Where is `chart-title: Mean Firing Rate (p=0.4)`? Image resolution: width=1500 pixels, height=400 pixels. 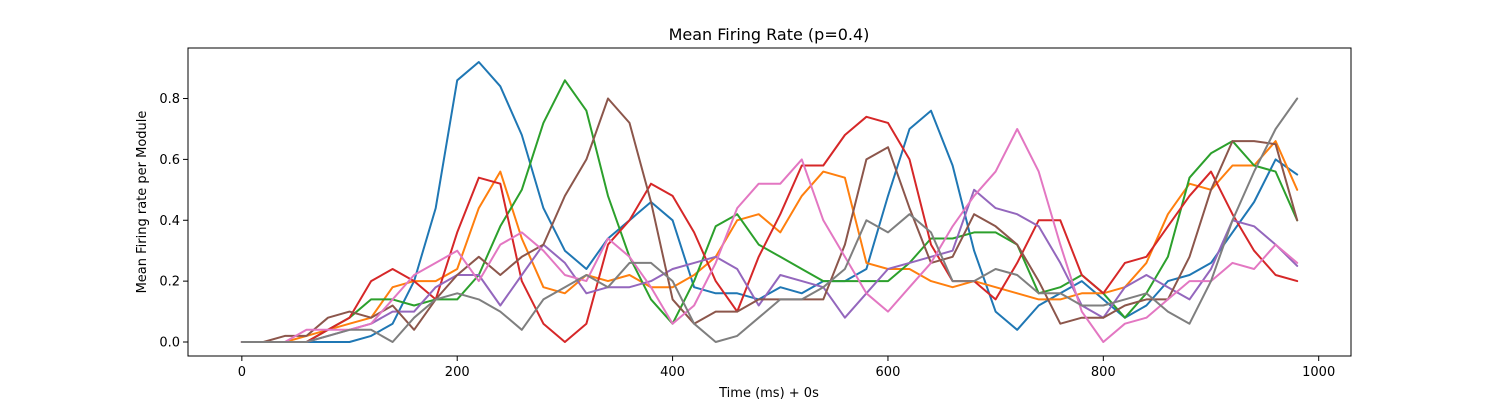 chart-title: Mean Firing Rate (p=0.4) is located at coordinates (769, 34).